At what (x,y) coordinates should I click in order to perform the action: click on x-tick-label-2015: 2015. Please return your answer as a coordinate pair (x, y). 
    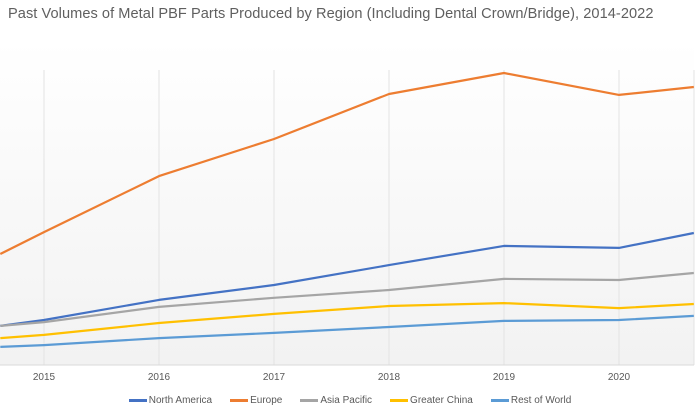
    Looking at the image, I should click on (44, 377).